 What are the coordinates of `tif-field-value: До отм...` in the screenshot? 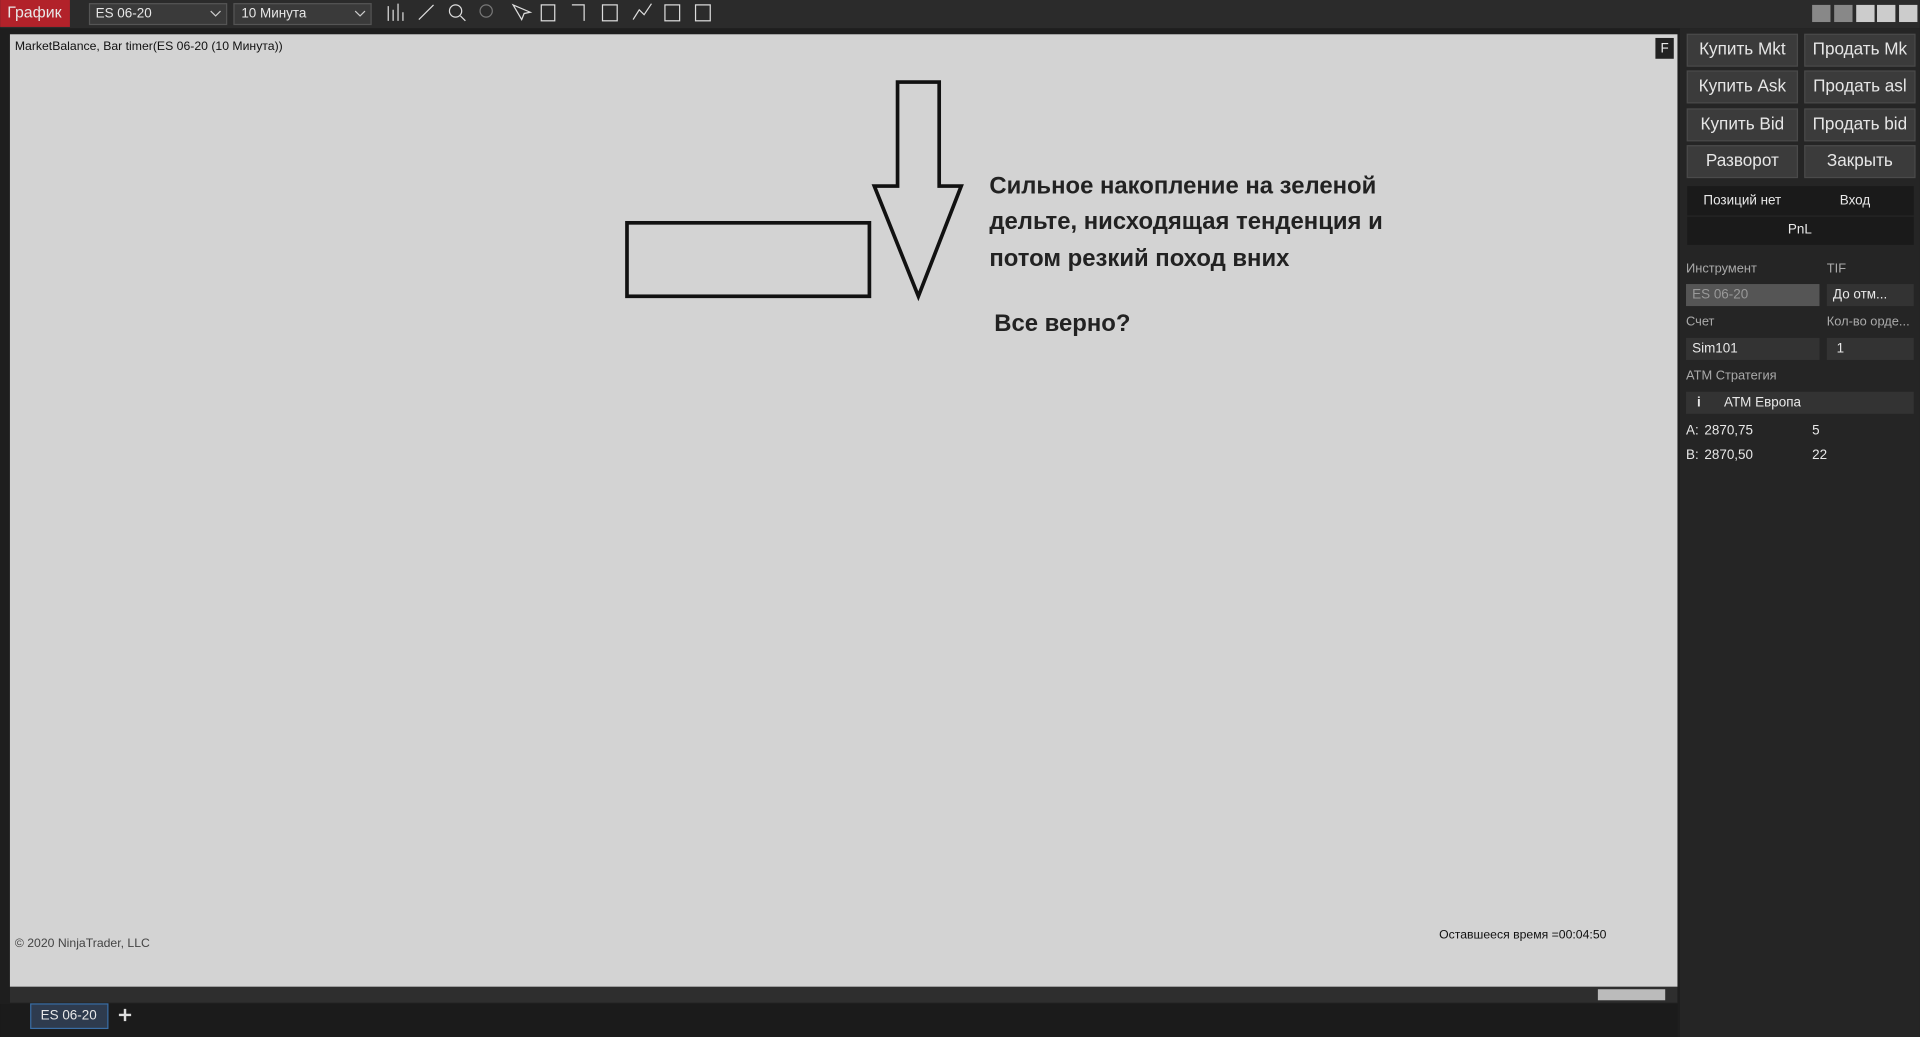 It's located at (1860, 294).